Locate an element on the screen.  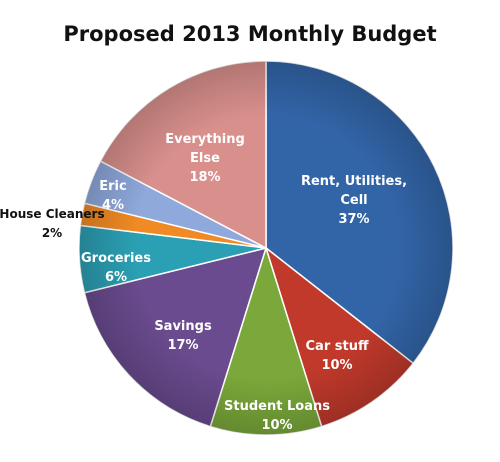
slice-name-label: Groceries is located at coordinates (116, 258).